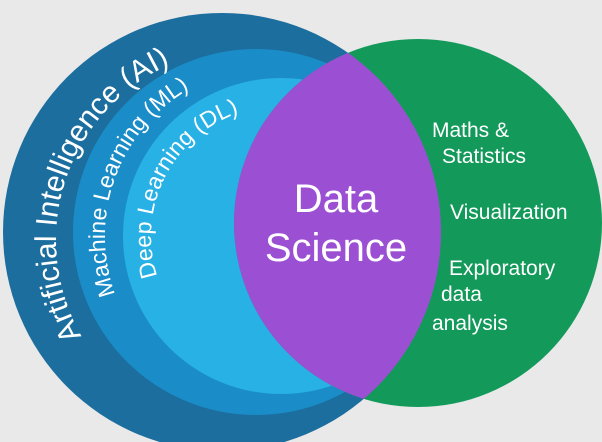 The width and height of the screenshot is (602, 442). What do you see at coordinates (502, 268) in the screenshot?
I see `right-item-3-line-1: Exploratory` at bounding box center [502, 268].